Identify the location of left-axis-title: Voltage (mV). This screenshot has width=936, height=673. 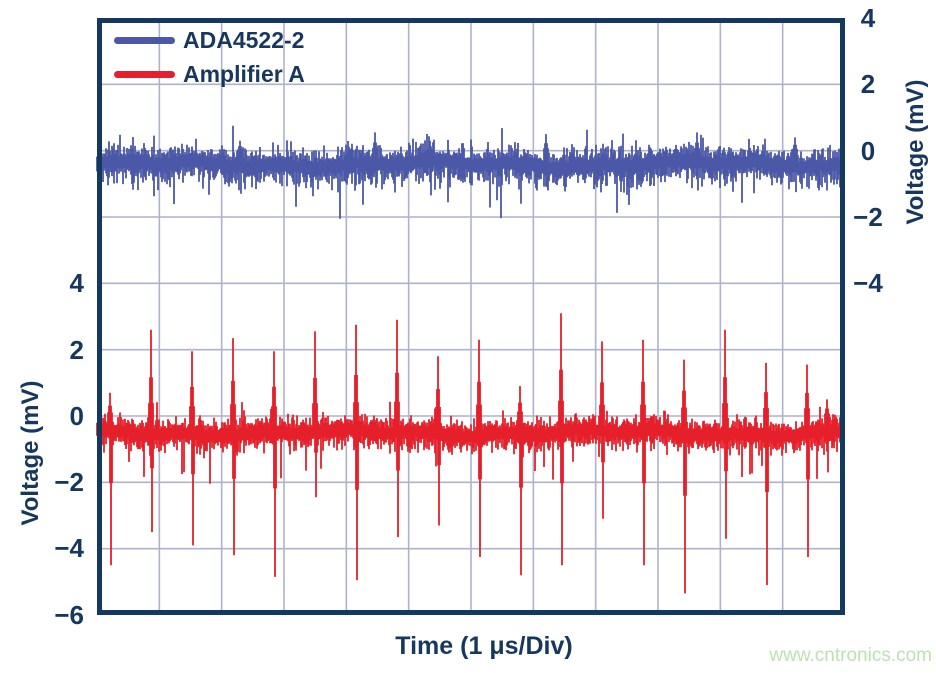
(30, 453).